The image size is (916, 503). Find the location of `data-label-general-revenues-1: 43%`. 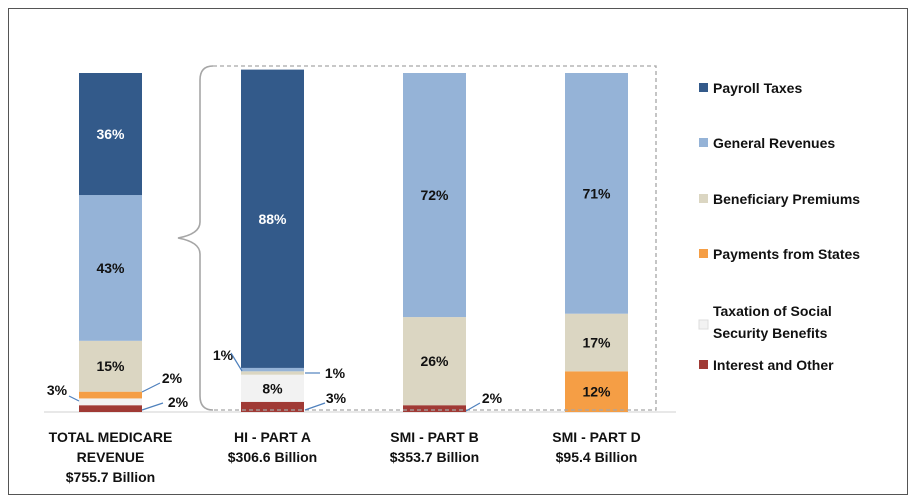

data-label-general-revenues-1: 43% is located at coordinates (110, 268).